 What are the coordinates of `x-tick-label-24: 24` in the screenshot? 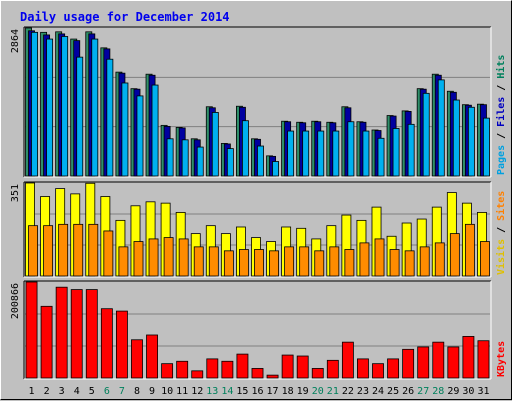 It's located at (378, 391).